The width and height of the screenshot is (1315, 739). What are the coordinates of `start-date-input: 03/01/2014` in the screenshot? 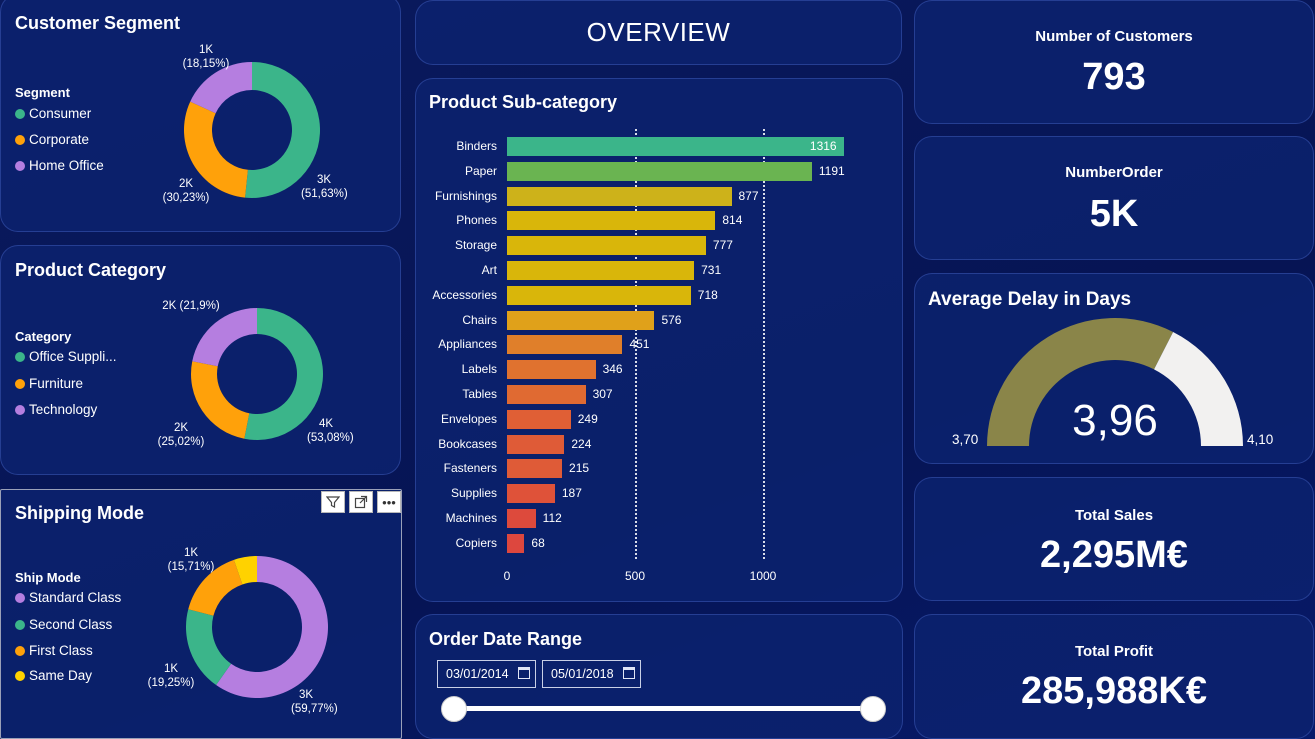 It's located at (486, 674).